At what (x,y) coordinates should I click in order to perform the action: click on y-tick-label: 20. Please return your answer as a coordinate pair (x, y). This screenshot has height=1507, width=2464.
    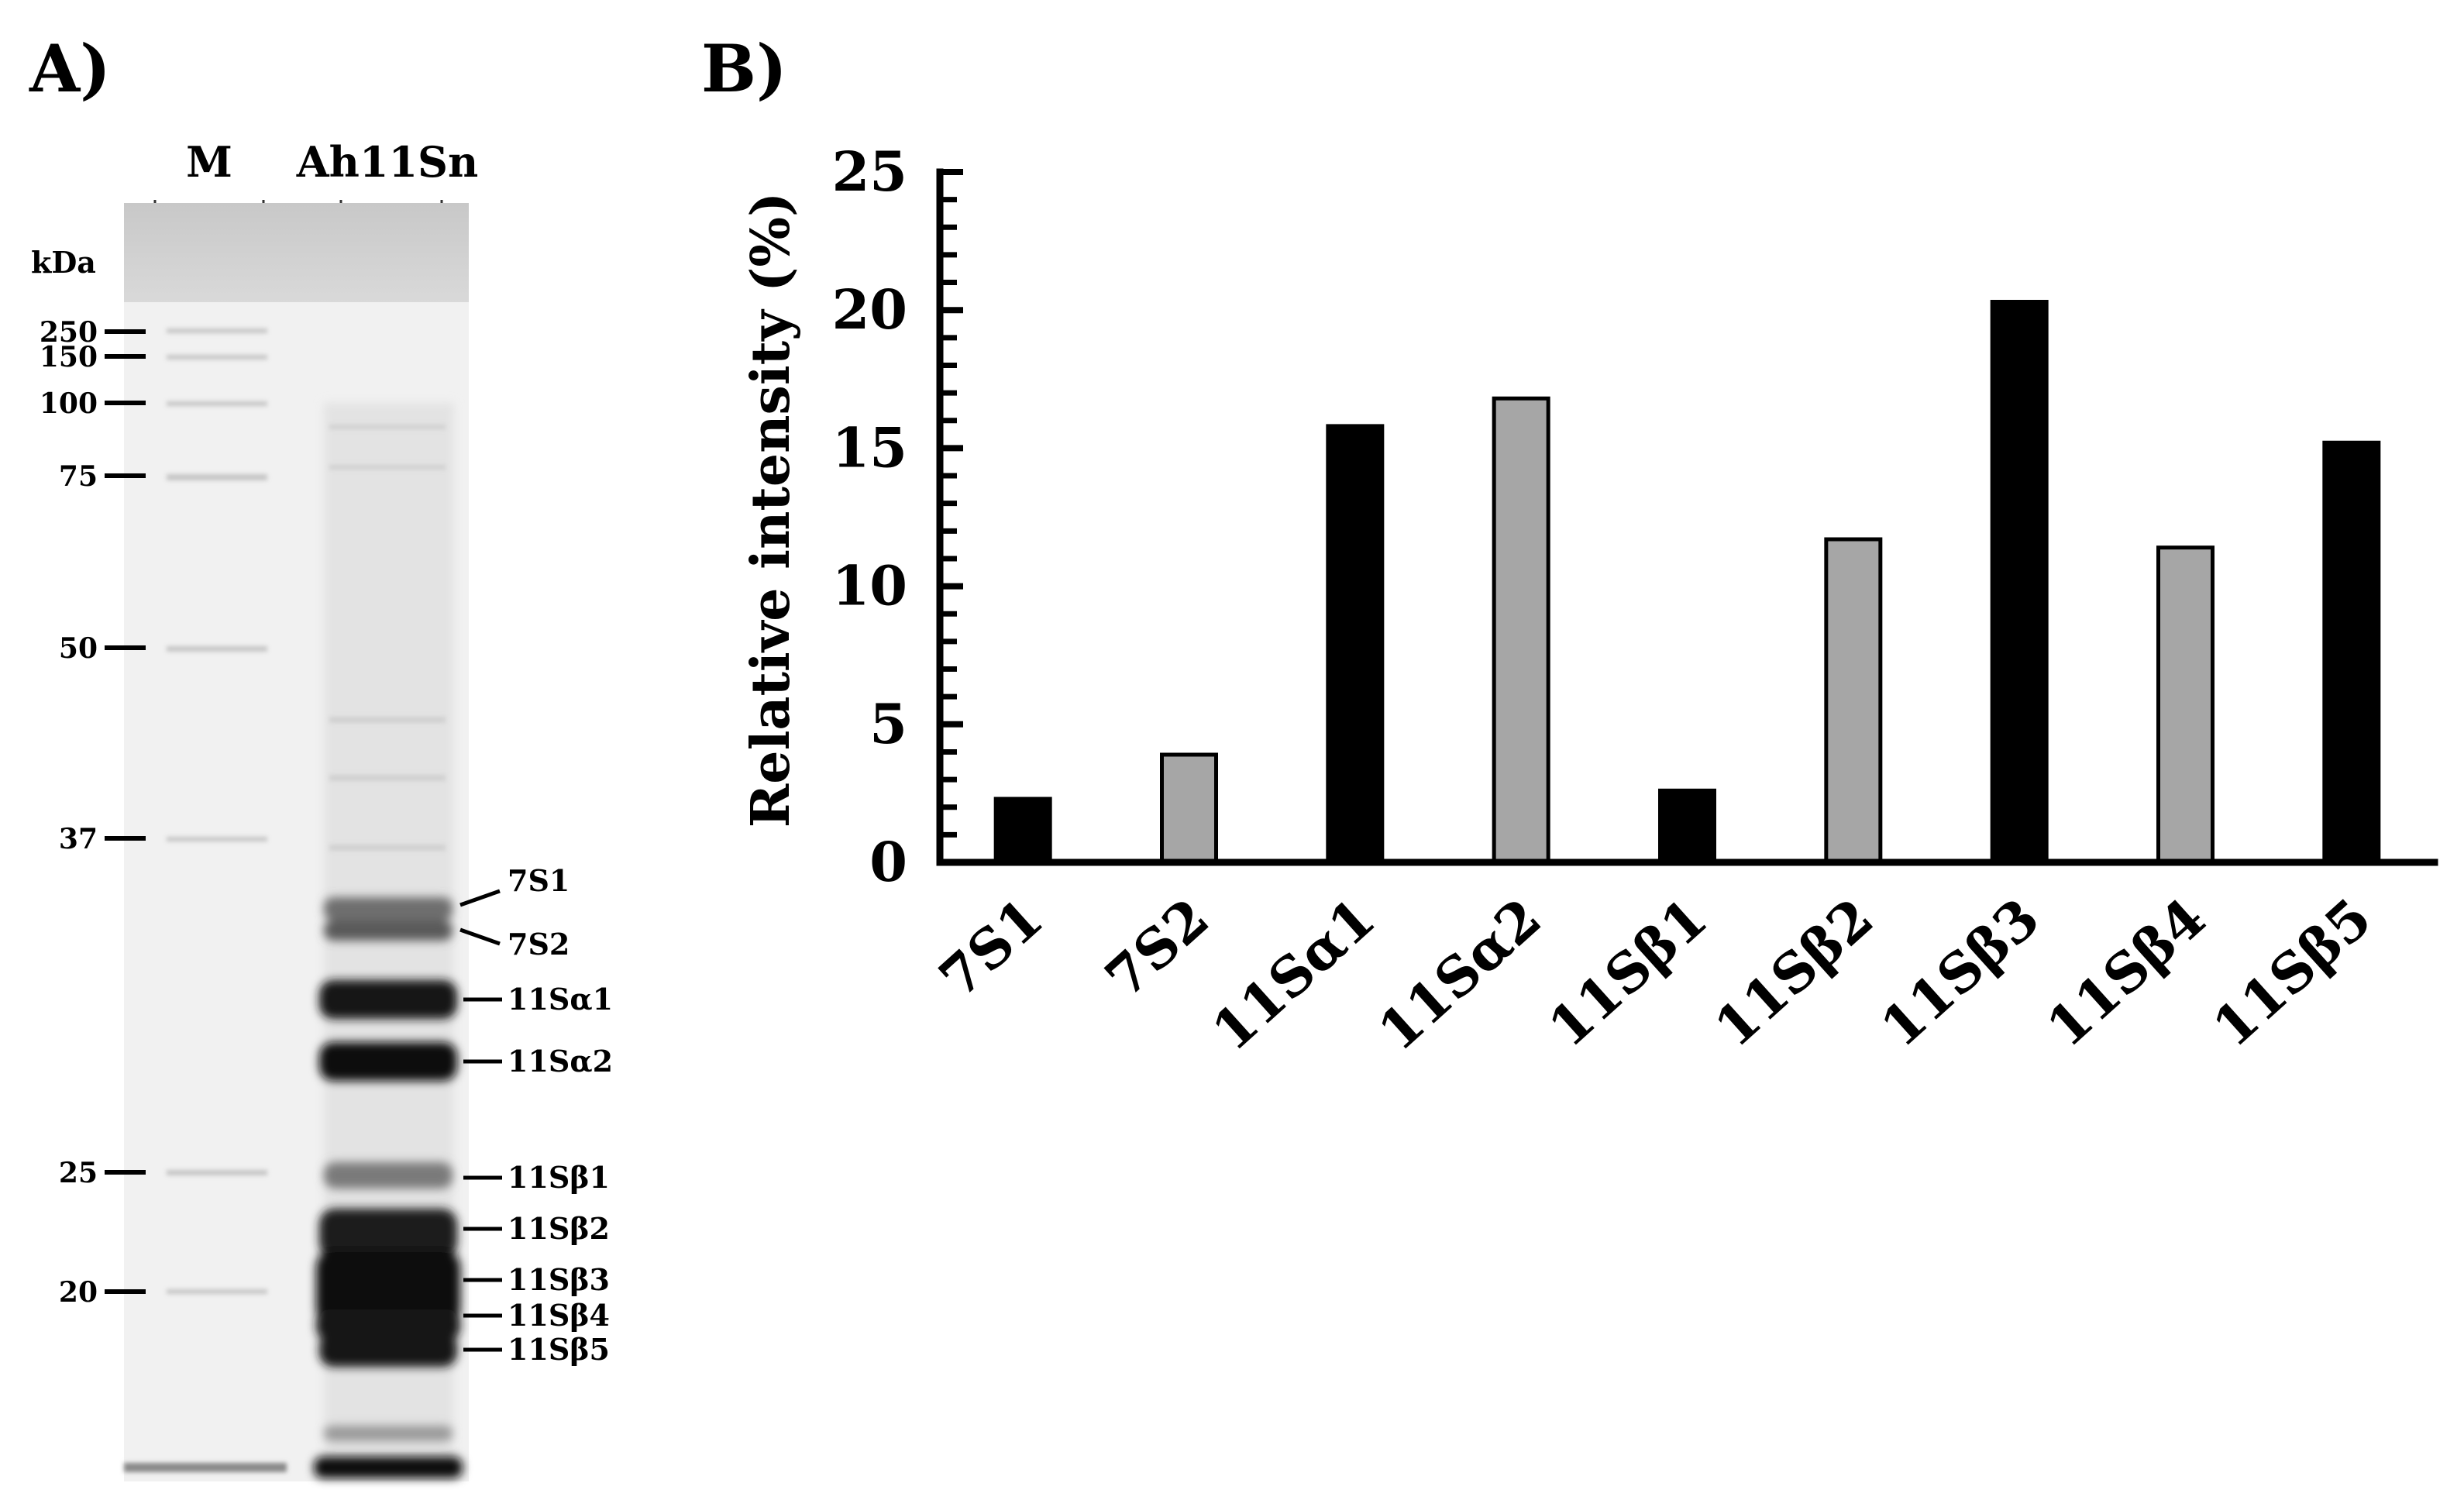
    Looking at the image, I should click on (869, 309).